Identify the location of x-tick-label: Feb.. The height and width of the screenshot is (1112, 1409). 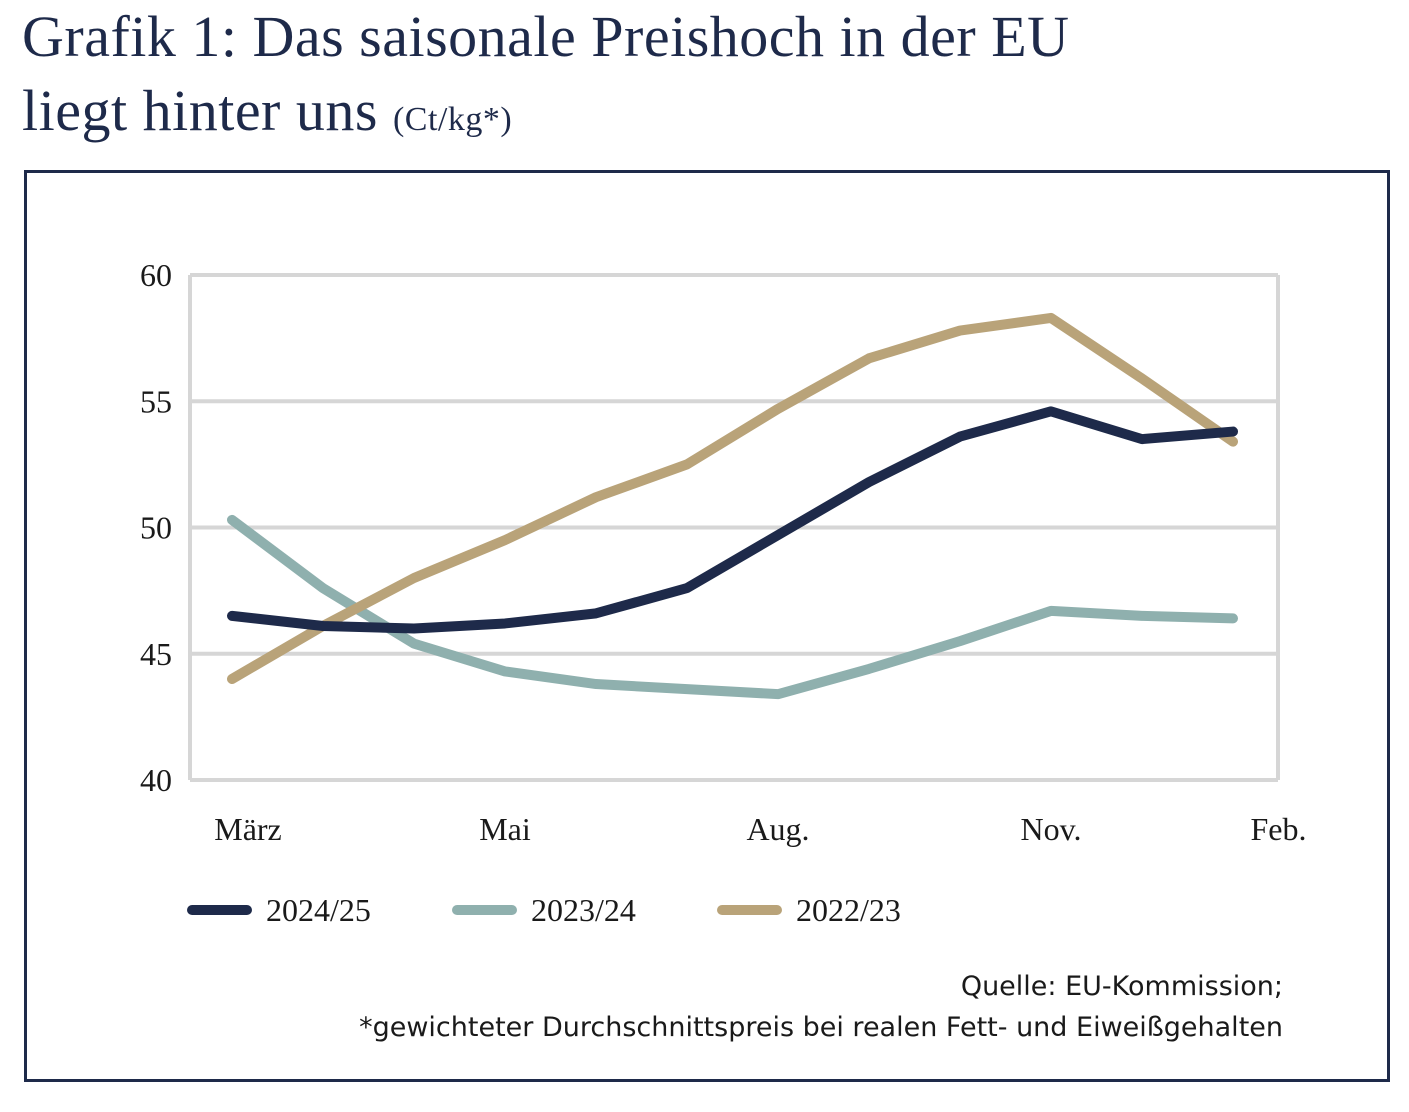
(1279, 829).